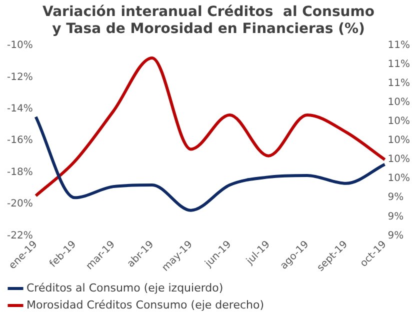 The image size is (417, 323). What do you see at coordinates (19, 172) in the screenshot?
I see `y-tick-label: -18%` at bounding box center [19, 172].